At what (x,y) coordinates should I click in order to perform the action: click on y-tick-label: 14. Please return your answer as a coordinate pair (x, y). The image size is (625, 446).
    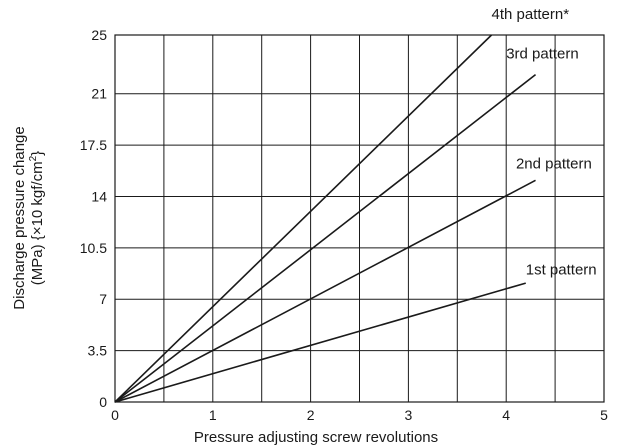
    Looking at the image, I should click on (99, 196).